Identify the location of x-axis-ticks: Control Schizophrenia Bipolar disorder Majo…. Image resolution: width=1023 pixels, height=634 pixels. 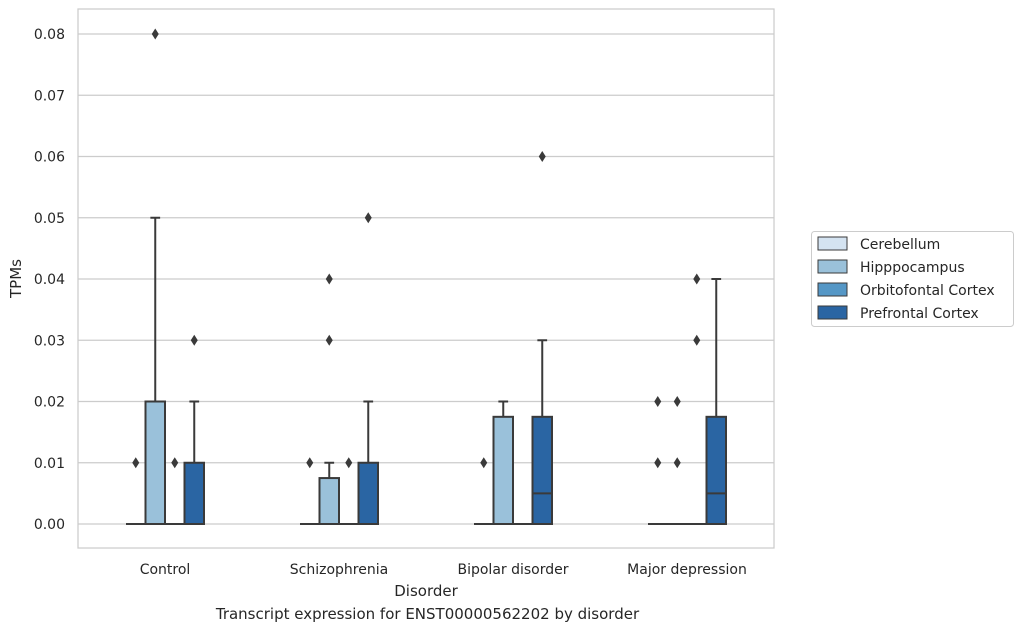
(443, 570).